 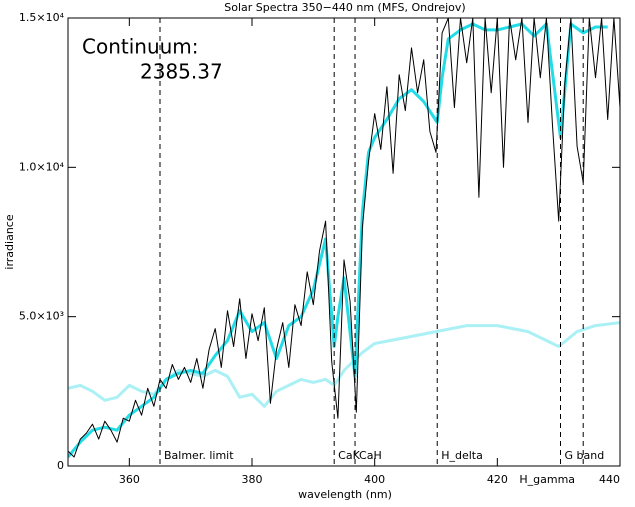 I want to click on y-tick-label: 5.0×10³, so click(x=41, y=316).